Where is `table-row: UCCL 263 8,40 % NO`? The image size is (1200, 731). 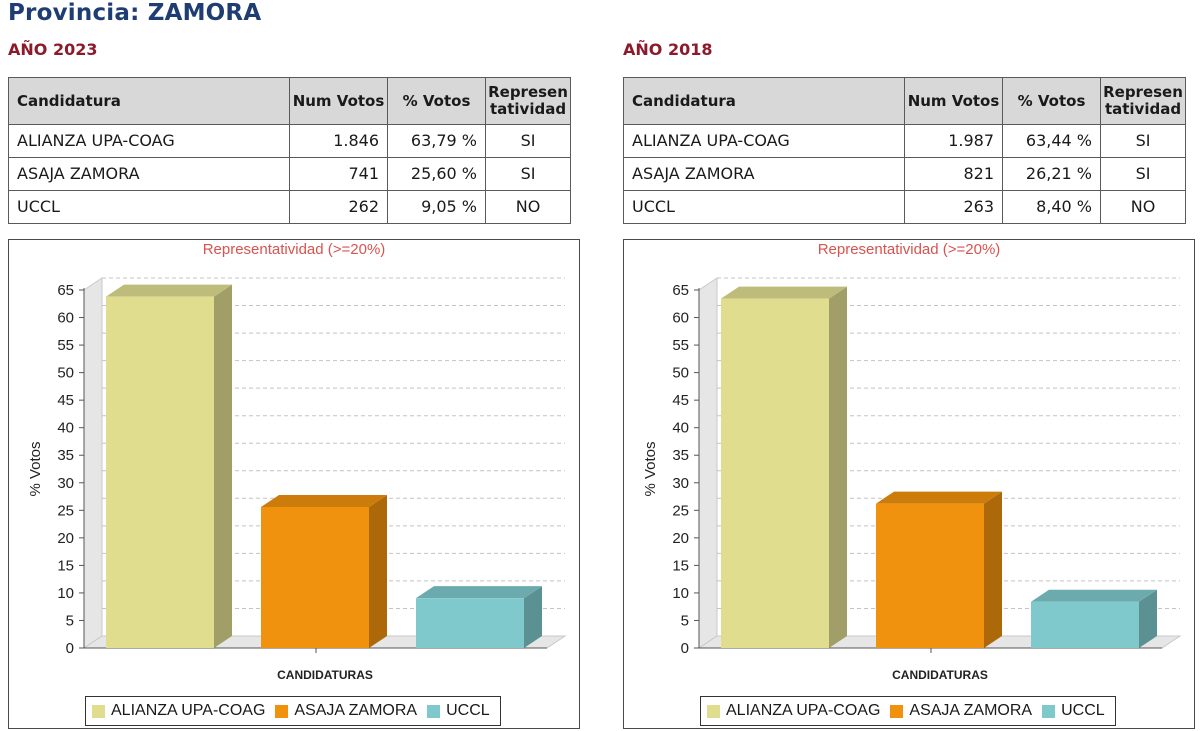 table-row: UCCL 263 8,40 % NO is located at coordinates (904, 207).